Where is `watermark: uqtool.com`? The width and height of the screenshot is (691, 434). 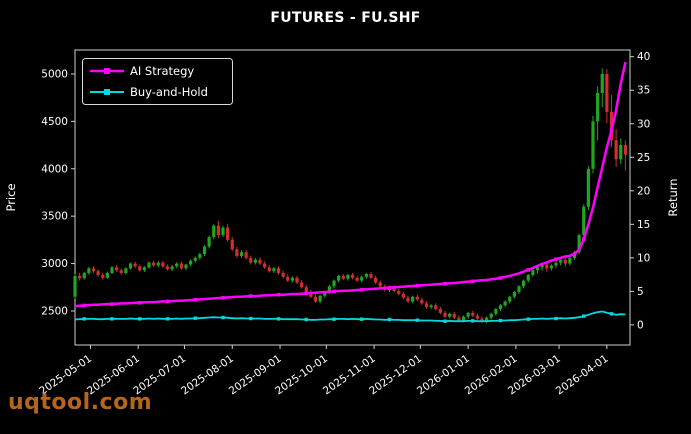 watermark: uqtool.com is located at coordinates (80, 402).